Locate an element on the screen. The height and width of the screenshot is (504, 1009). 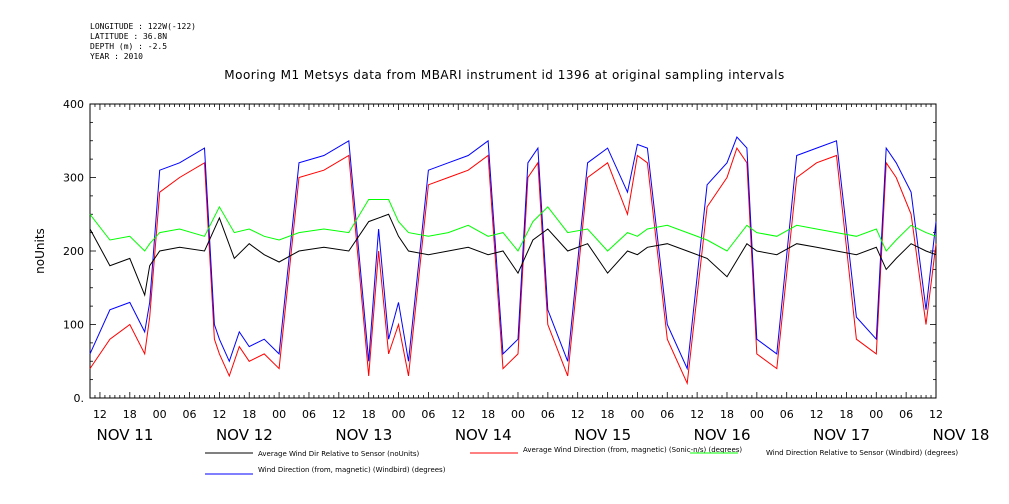
y-axis-label: noUnits is located at coordinates (40, 251).